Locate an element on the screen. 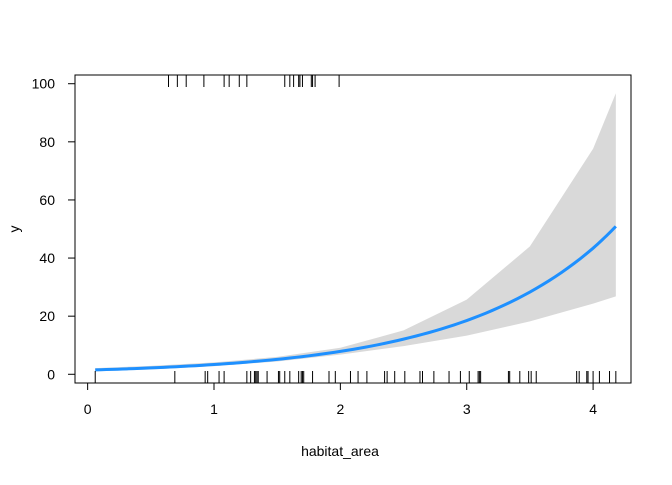 The height and width of the screenshot is (485, 672). x-tick-label: 0 is located at coordinates (88, 409).